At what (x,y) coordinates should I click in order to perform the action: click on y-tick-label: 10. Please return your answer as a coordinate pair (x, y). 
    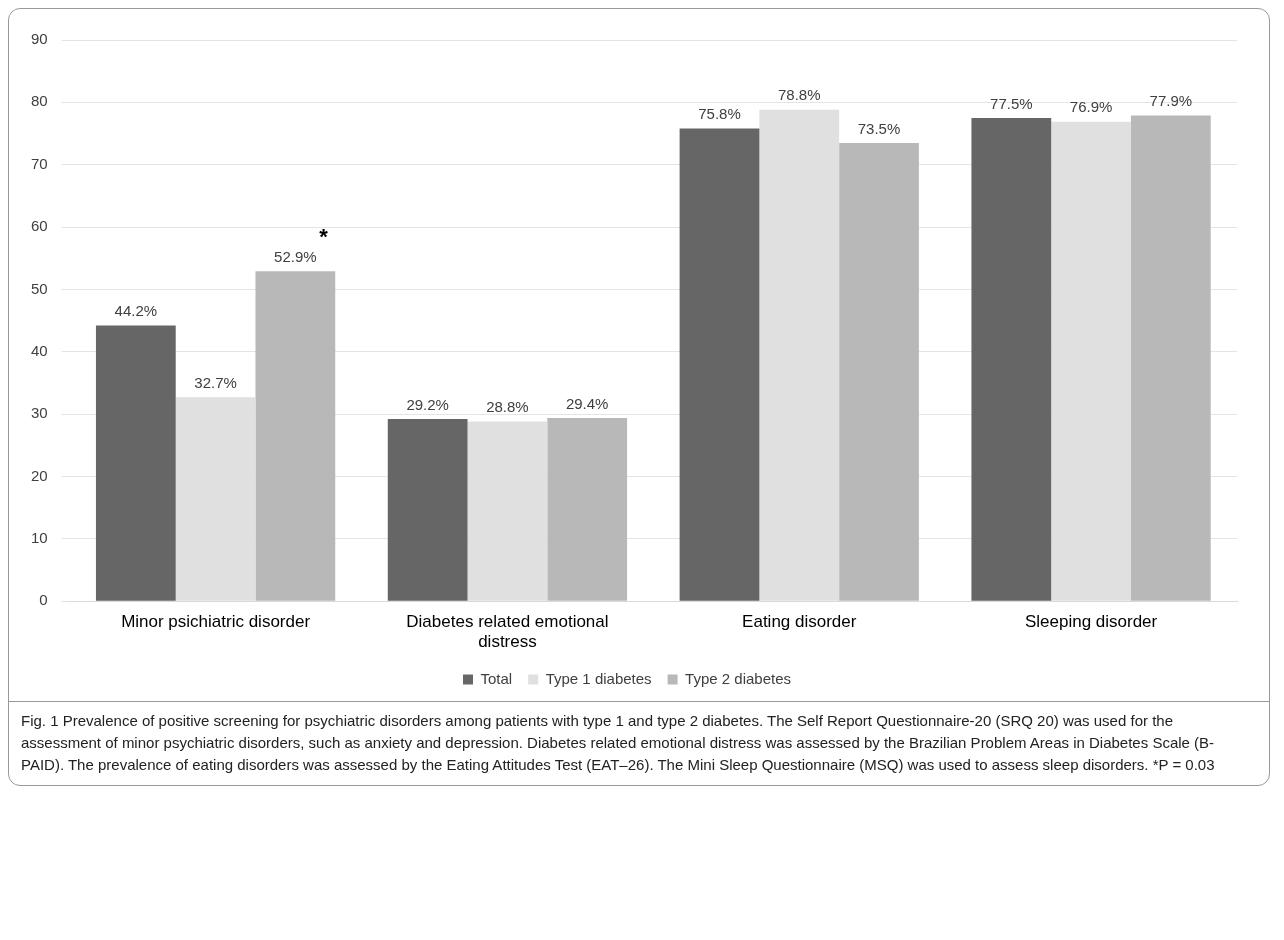
    Looking at the image, I should click on (39, 537).